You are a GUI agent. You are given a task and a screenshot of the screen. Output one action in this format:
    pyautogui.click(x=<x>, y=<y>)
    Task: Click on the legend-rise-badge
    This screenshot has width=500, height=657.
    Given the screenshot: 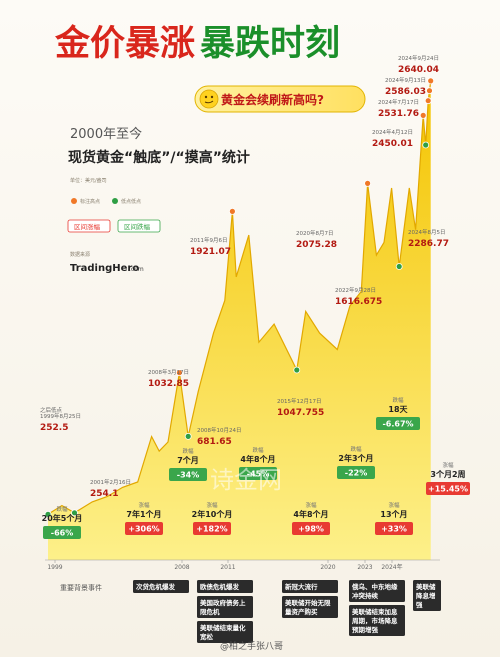 What is the action you would take?
    pyautogui.click(x=89, y=226)
    